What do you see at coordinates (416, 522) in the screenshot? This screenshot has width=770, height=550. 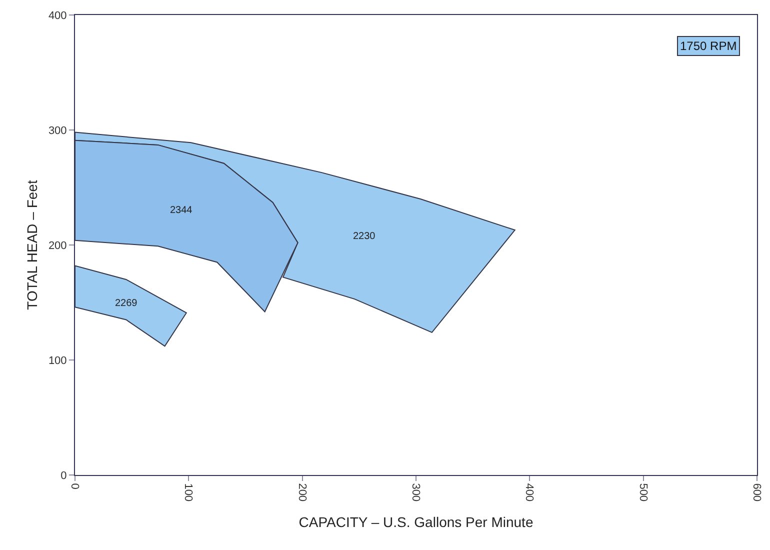 I see `x-axis-title: CAPACITY – U.S. Gallons Per Minute` at bounding box center [416, 522].